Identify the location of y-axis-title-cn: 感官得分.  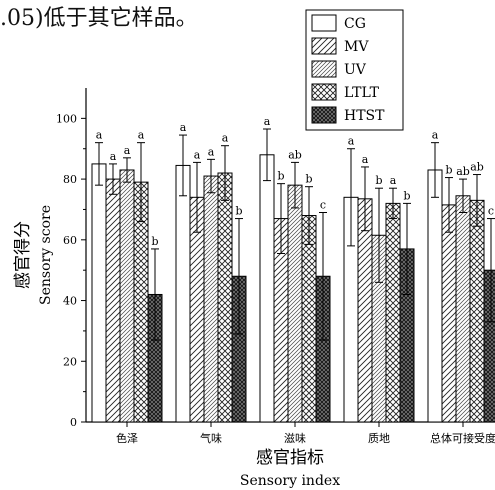
(23, 255).